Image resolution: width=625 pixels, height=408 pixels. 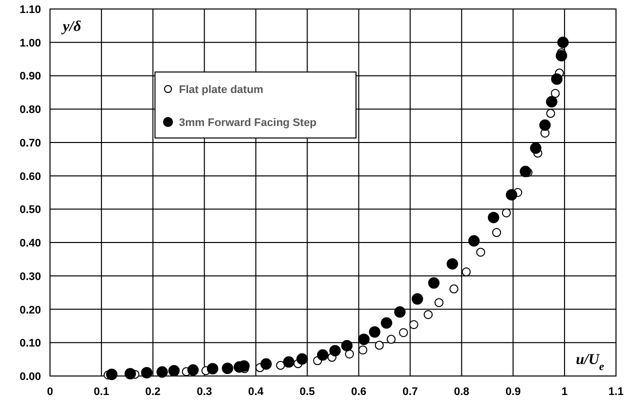 I want to click on y-tick-label: 1.00, so click(x=30, y=43).